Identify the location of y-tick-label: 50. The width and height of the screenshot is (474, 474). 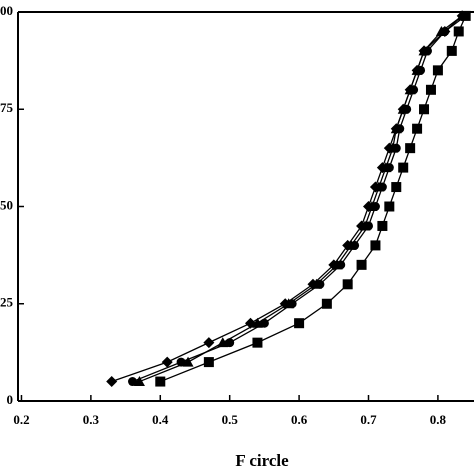
(6, 204).